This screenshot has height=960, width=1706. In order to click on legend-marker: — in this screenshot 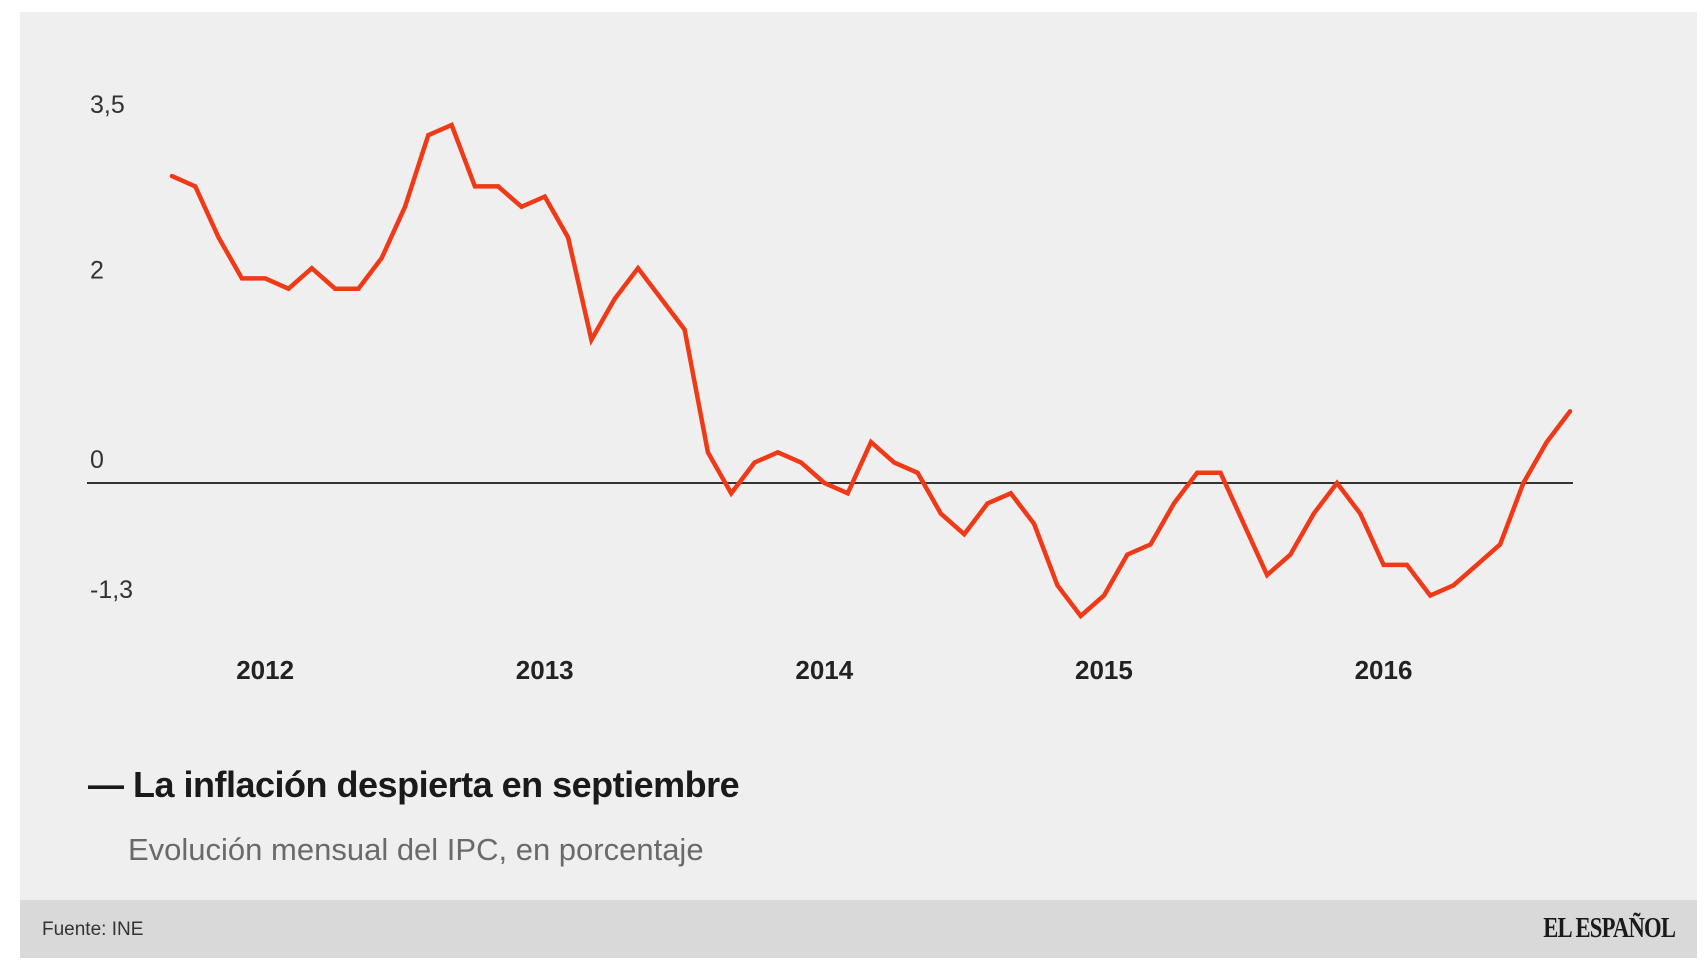, I will do `click(106, 784)`.